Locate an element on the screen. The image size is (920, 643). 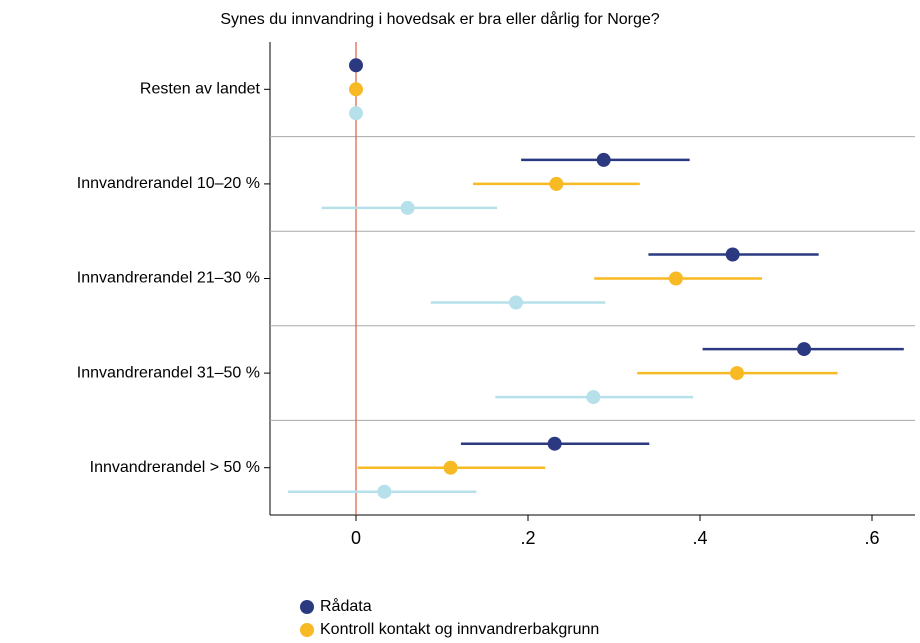
x-tick-label: .2 is located at coordinates (527, 538).